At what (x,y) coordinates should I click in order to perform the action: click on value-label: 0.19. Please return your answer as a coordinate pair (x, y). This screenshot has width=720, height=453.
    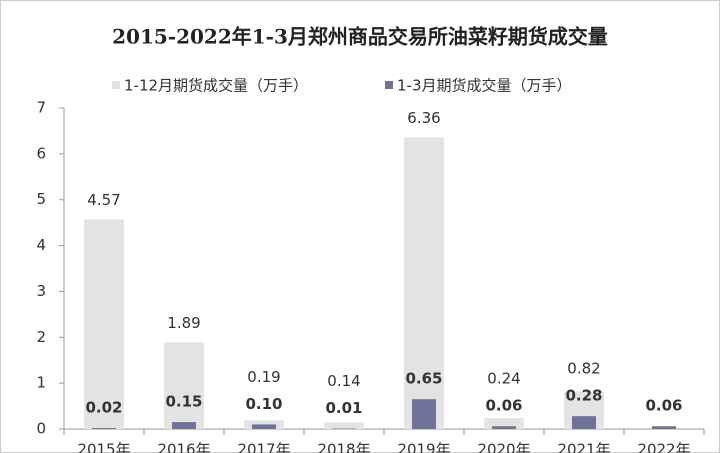
    Looking at the image, I should click on (263, 377).